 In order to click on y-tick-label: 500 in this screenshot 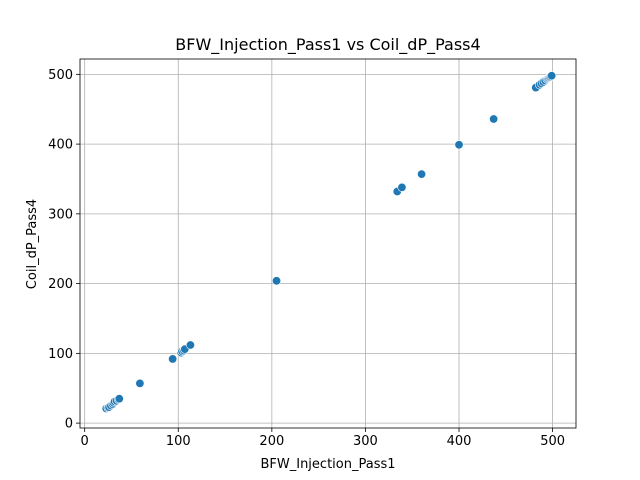, I will do `click(60, 75)`.